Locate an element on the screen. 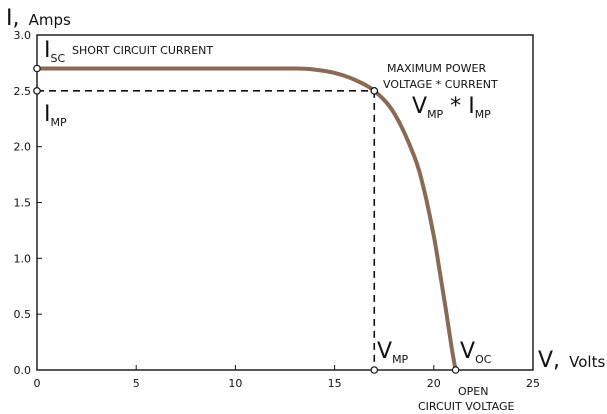 The width and height of the screenshot is (607, 414). voc-label: VOC is located at coordinates (476, 352).